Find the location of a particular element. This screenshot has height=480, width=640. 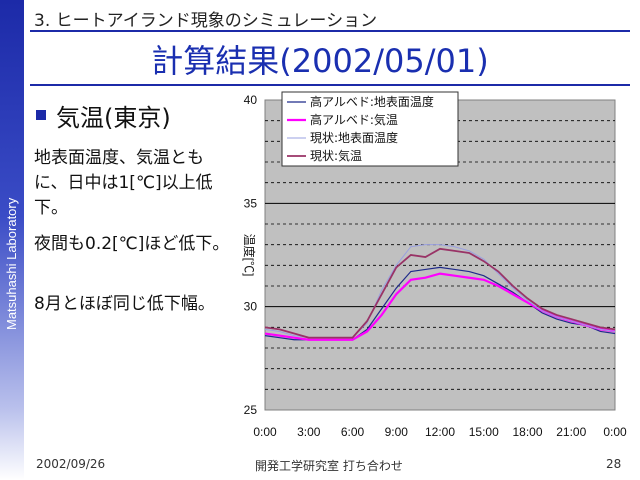

paragraph-3: 8月とほぼ同じ低下幅。 is located at coordinates (124, 304).